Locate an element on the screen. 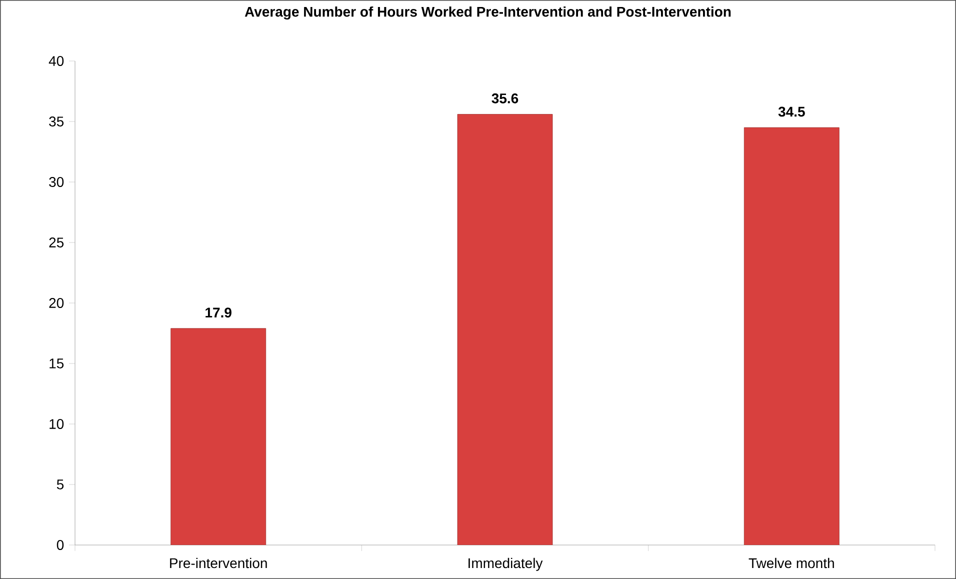 The image size is (956, 579). data-label: 34.5 is located at coordinates (791, 111).